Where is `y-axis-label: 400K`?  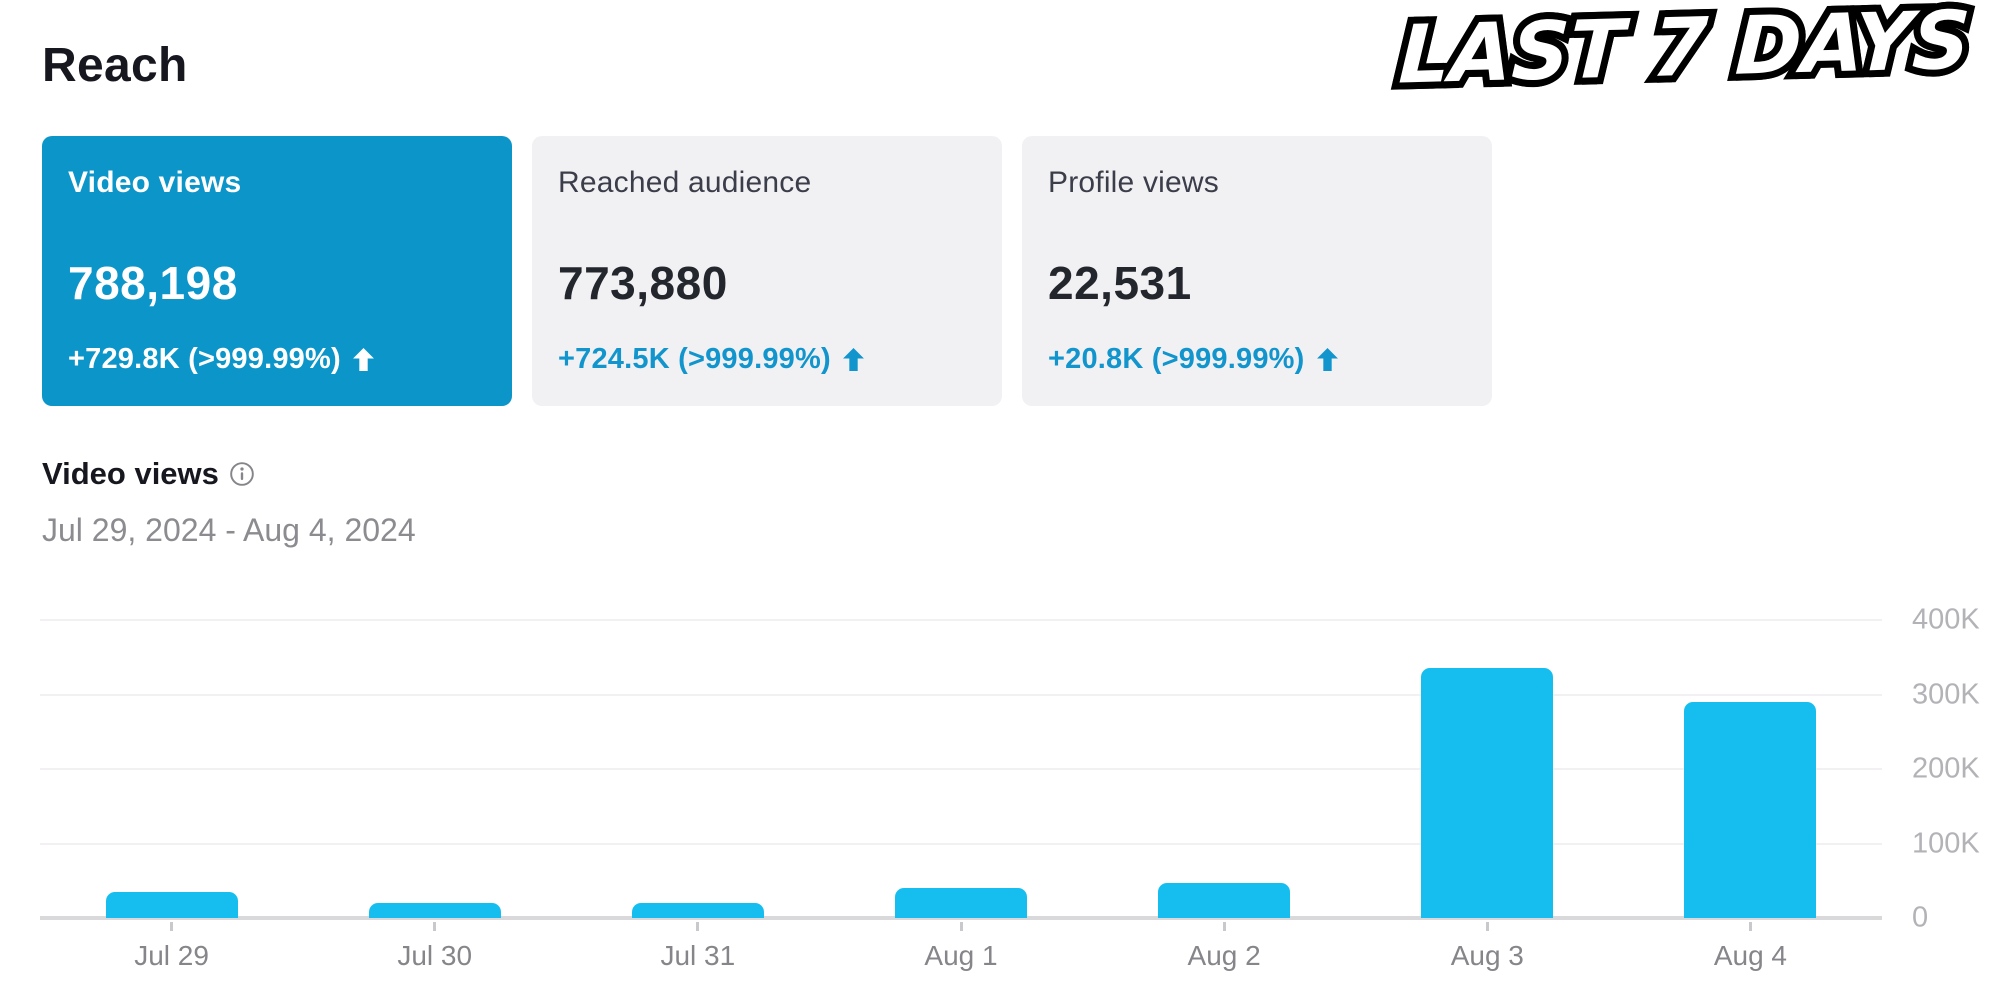
y-axis-label: 400K is located at coordinates (1946, 619).